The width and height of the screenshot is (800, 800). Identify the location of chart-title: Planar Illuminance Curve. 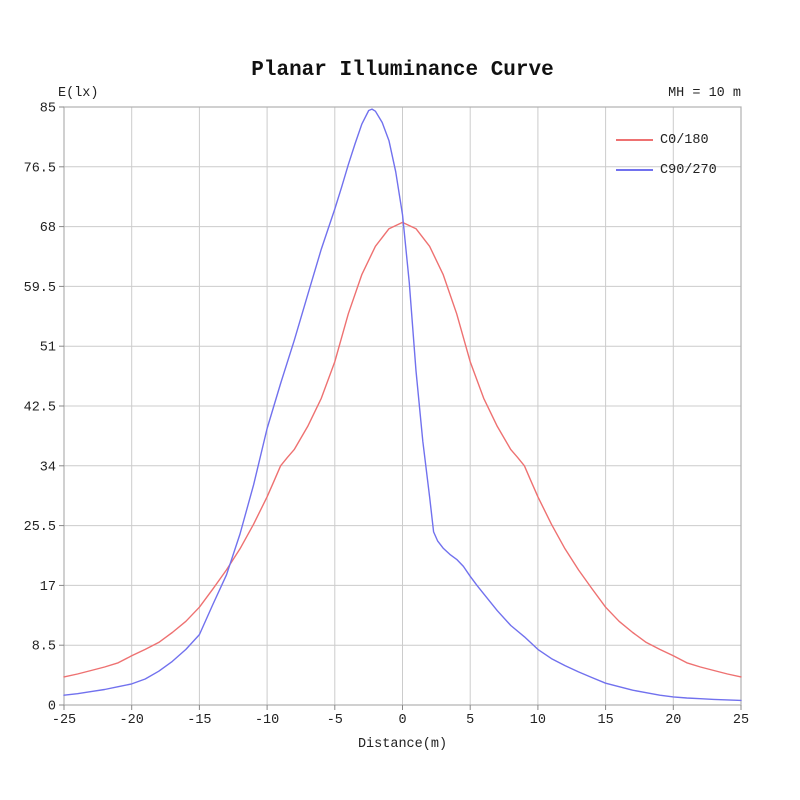
(402, 70).